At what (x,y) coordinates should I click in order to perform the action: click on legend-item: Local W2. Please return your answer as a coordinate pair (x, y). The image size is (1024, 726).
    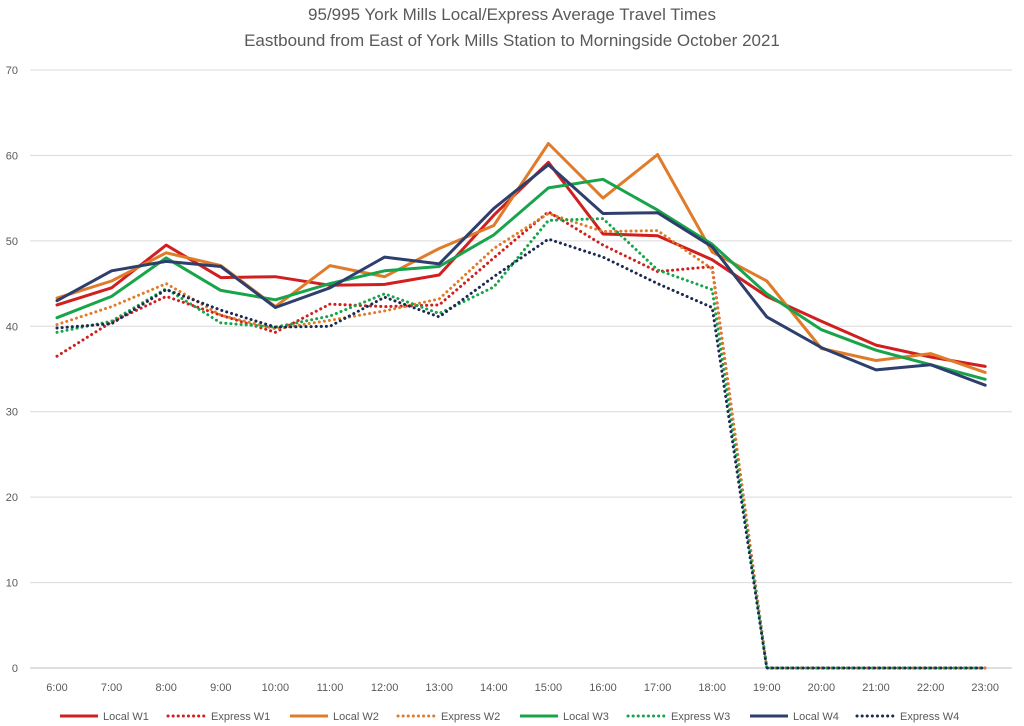
    Looking at the image, I should click on (334, 717).